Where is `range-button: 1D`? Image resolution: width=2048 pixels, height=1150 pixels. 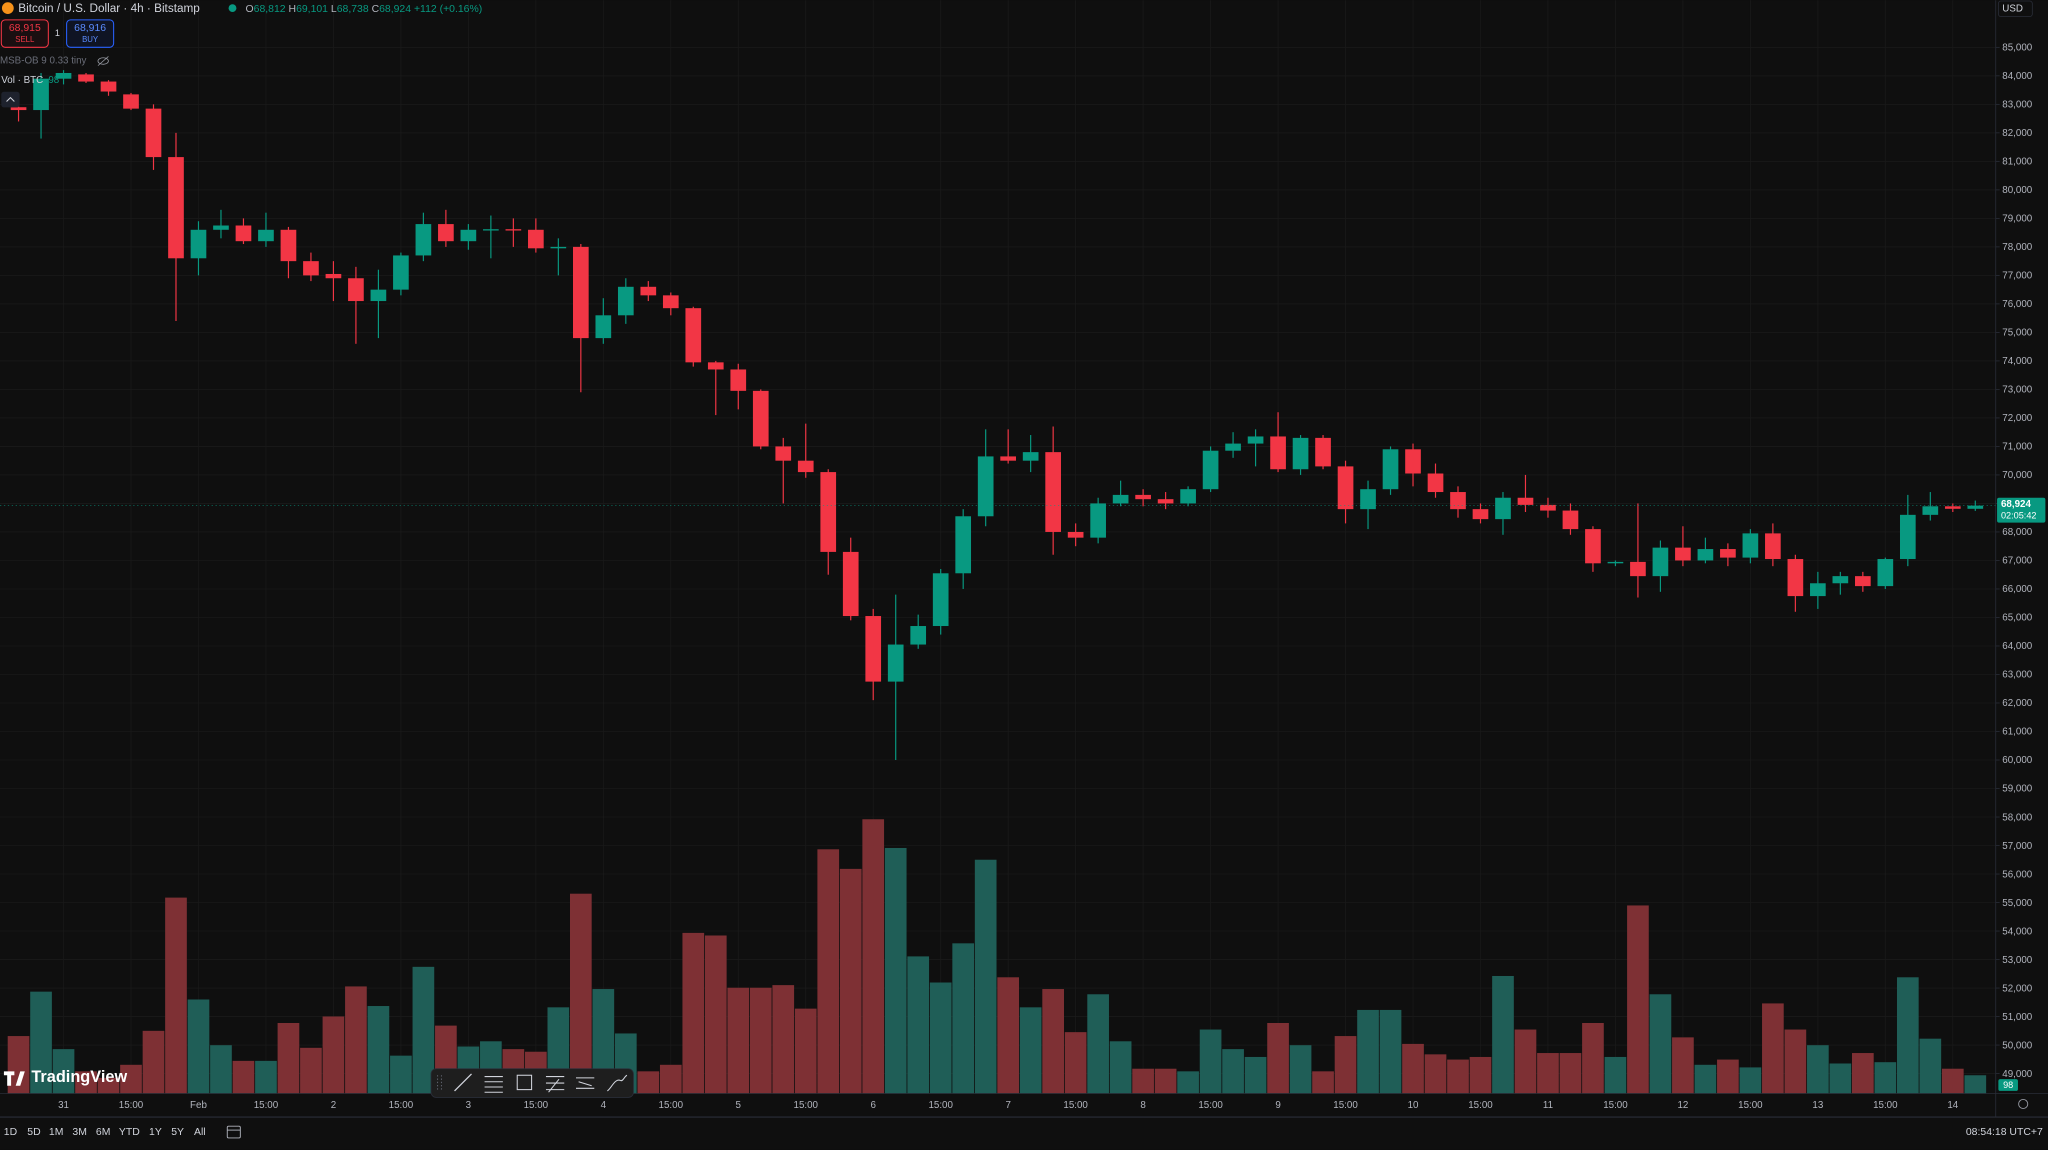 range-button: 1D is located at coordinates (11, 1132).